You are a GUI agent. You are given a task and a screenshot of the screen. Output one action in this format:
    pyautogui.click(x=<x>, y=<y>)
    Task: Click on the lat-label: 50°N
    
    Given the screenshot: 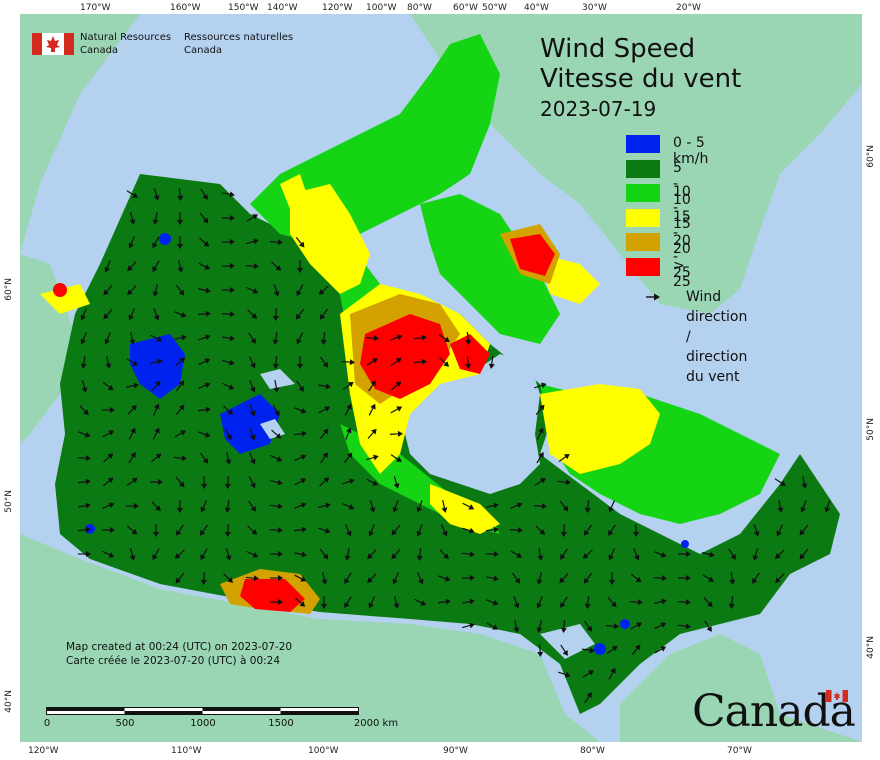 What is the action you would take?
    pyautogui.click(x=871, y=429)
    